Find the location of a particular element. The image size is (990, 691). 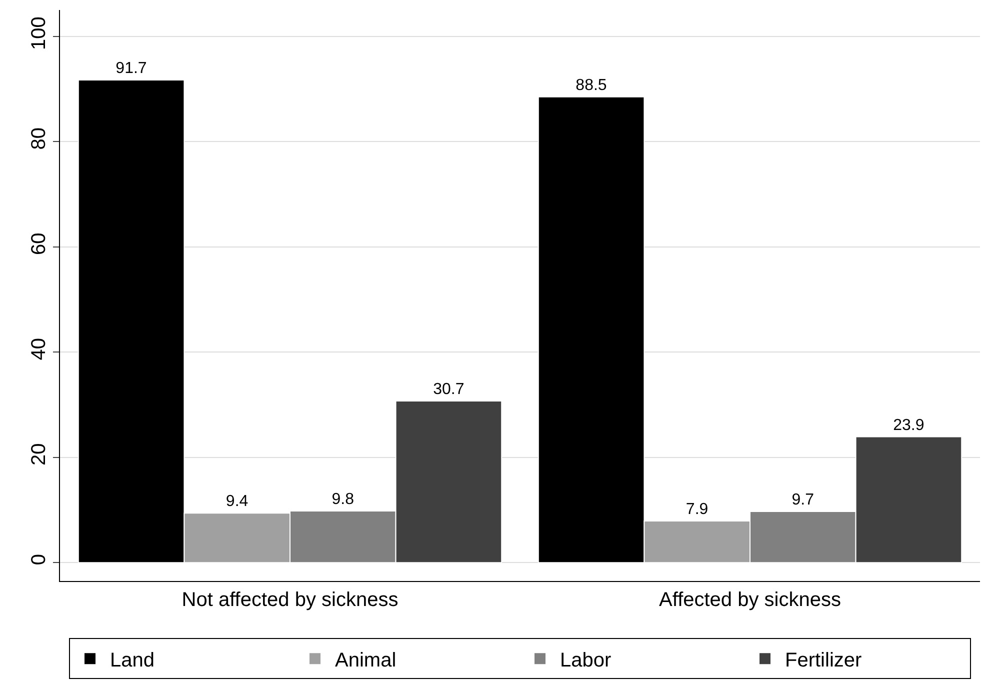

y-tick-label: 60 is located at coordinates (39, 243).